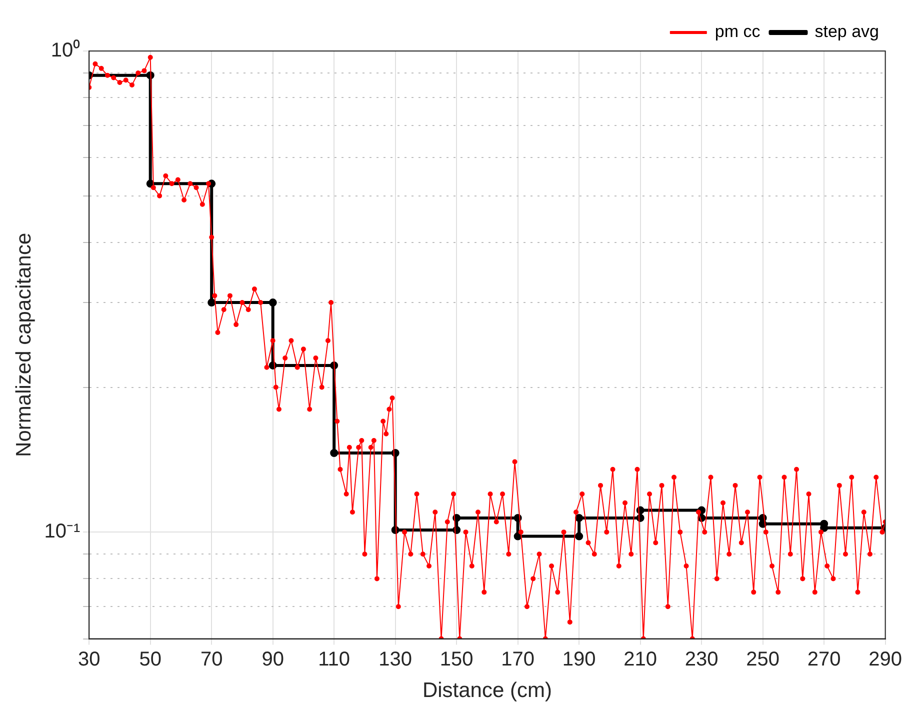 This screenshot has width=913, height=722. I want to click on x-tick-label: 230, so click(701, 659).